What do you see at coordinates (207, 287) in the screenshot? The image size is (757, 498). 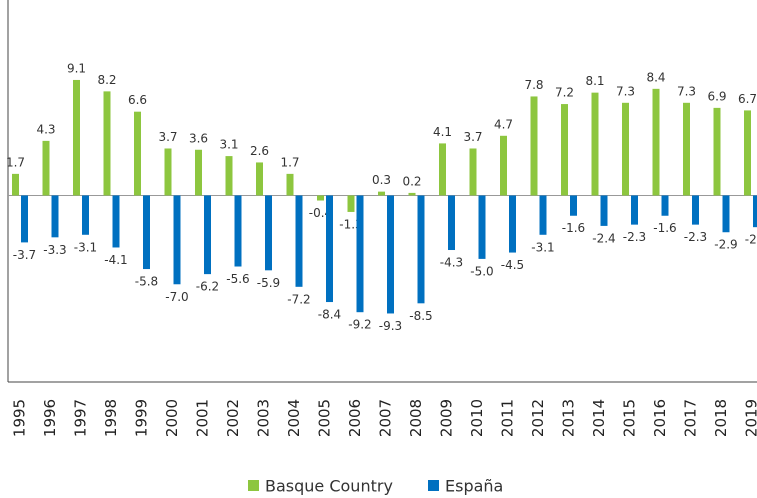 I see `data-label: -6.2` at bounding box center [207, 287].